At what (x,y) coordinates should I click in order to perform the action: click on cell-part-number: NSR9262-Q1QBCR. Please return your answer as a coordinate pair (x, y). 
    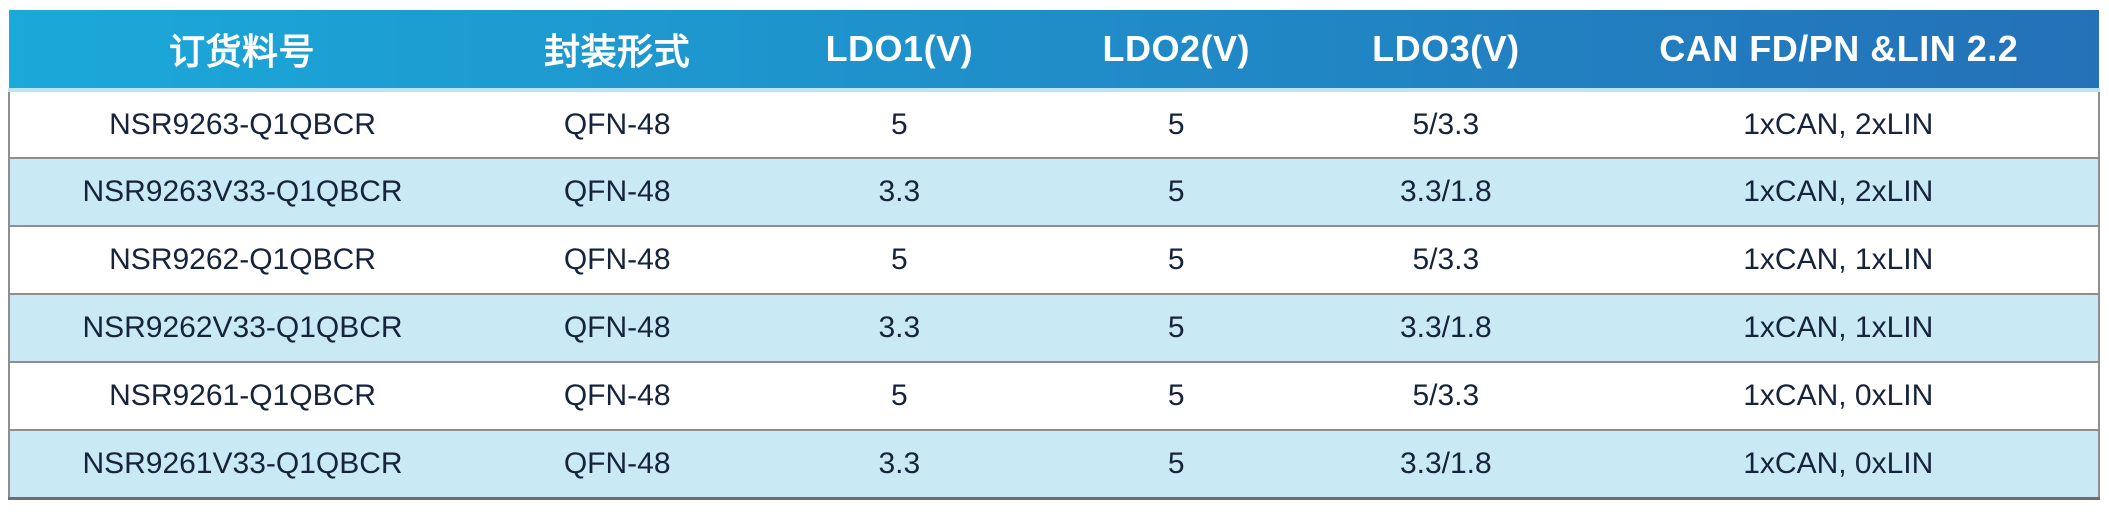
    Looking at the image, I should click on (241, 259).